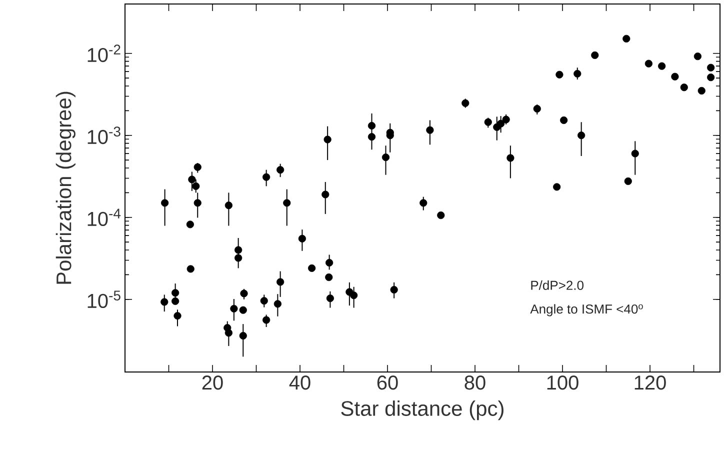 This screenshot has height=473, width=725. What do you see at coordinates (104, 217) in the screenshot?
I see `y-tick-label: 10$^{-4}$` at bounding box center [104, 217].